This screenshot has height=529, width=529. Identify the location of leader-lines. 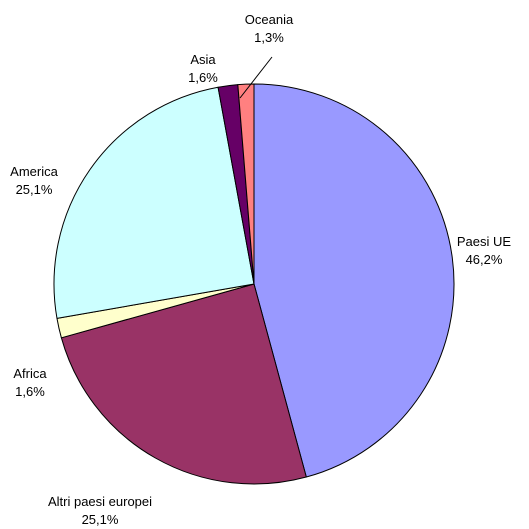
(256, 77).